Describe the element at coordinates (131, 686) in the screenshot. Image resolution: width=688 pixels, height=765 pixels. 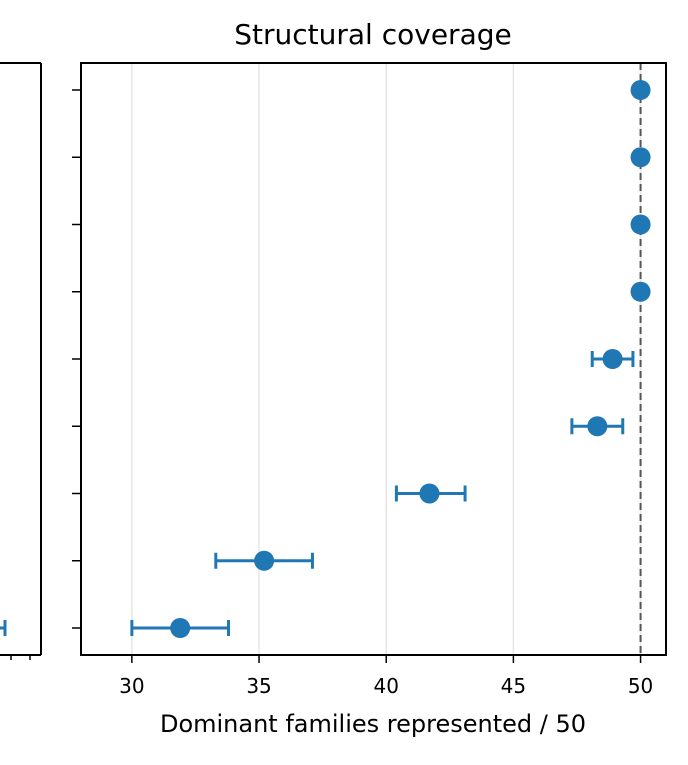
I see `x-tick-label: 30` at that location.